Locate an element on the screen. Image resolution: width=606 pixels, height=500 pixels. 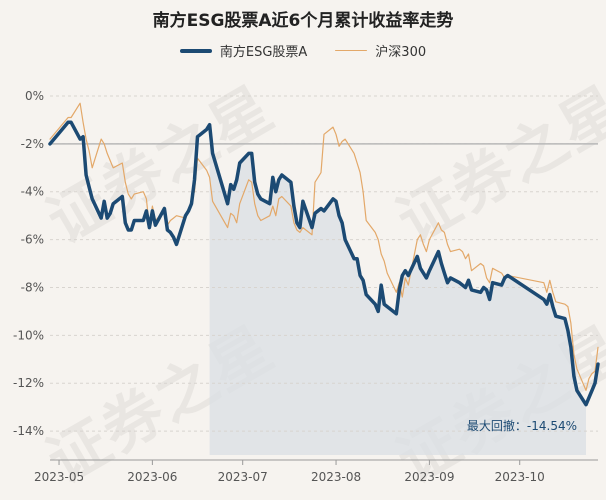
legend-item-index: 沪深300 is located at coordinates (380, 50).